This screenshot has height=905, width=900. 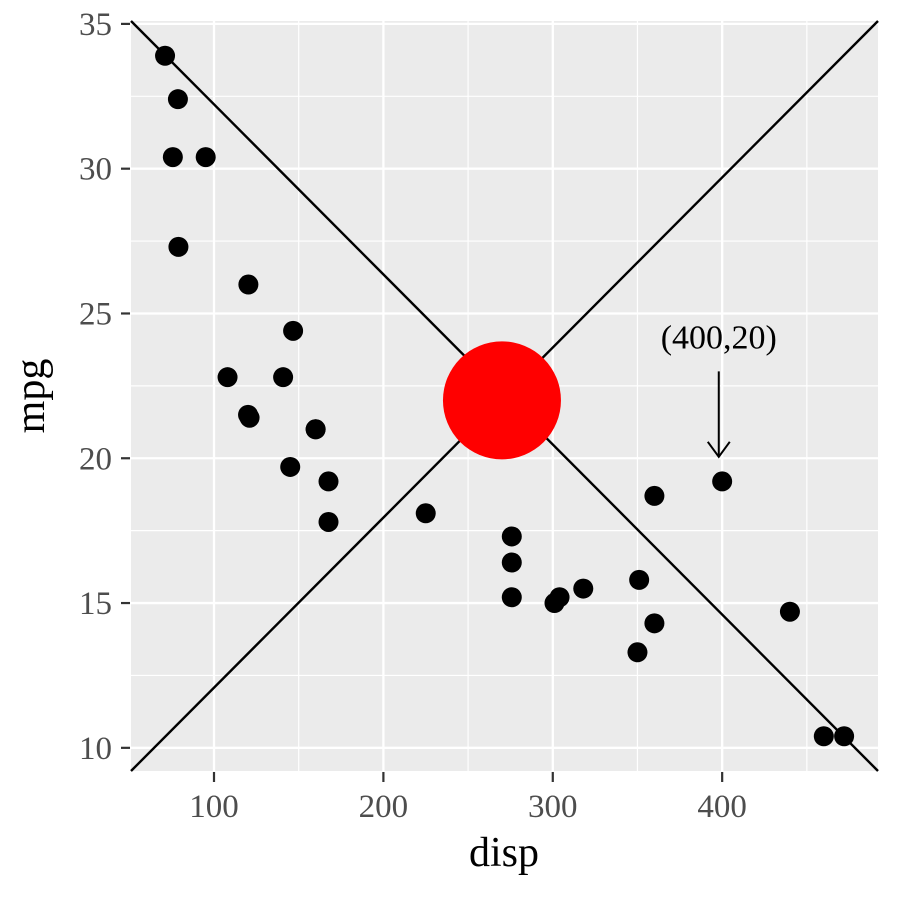 I want to click on x-tick-label: 300, so click(x=553, y=807).